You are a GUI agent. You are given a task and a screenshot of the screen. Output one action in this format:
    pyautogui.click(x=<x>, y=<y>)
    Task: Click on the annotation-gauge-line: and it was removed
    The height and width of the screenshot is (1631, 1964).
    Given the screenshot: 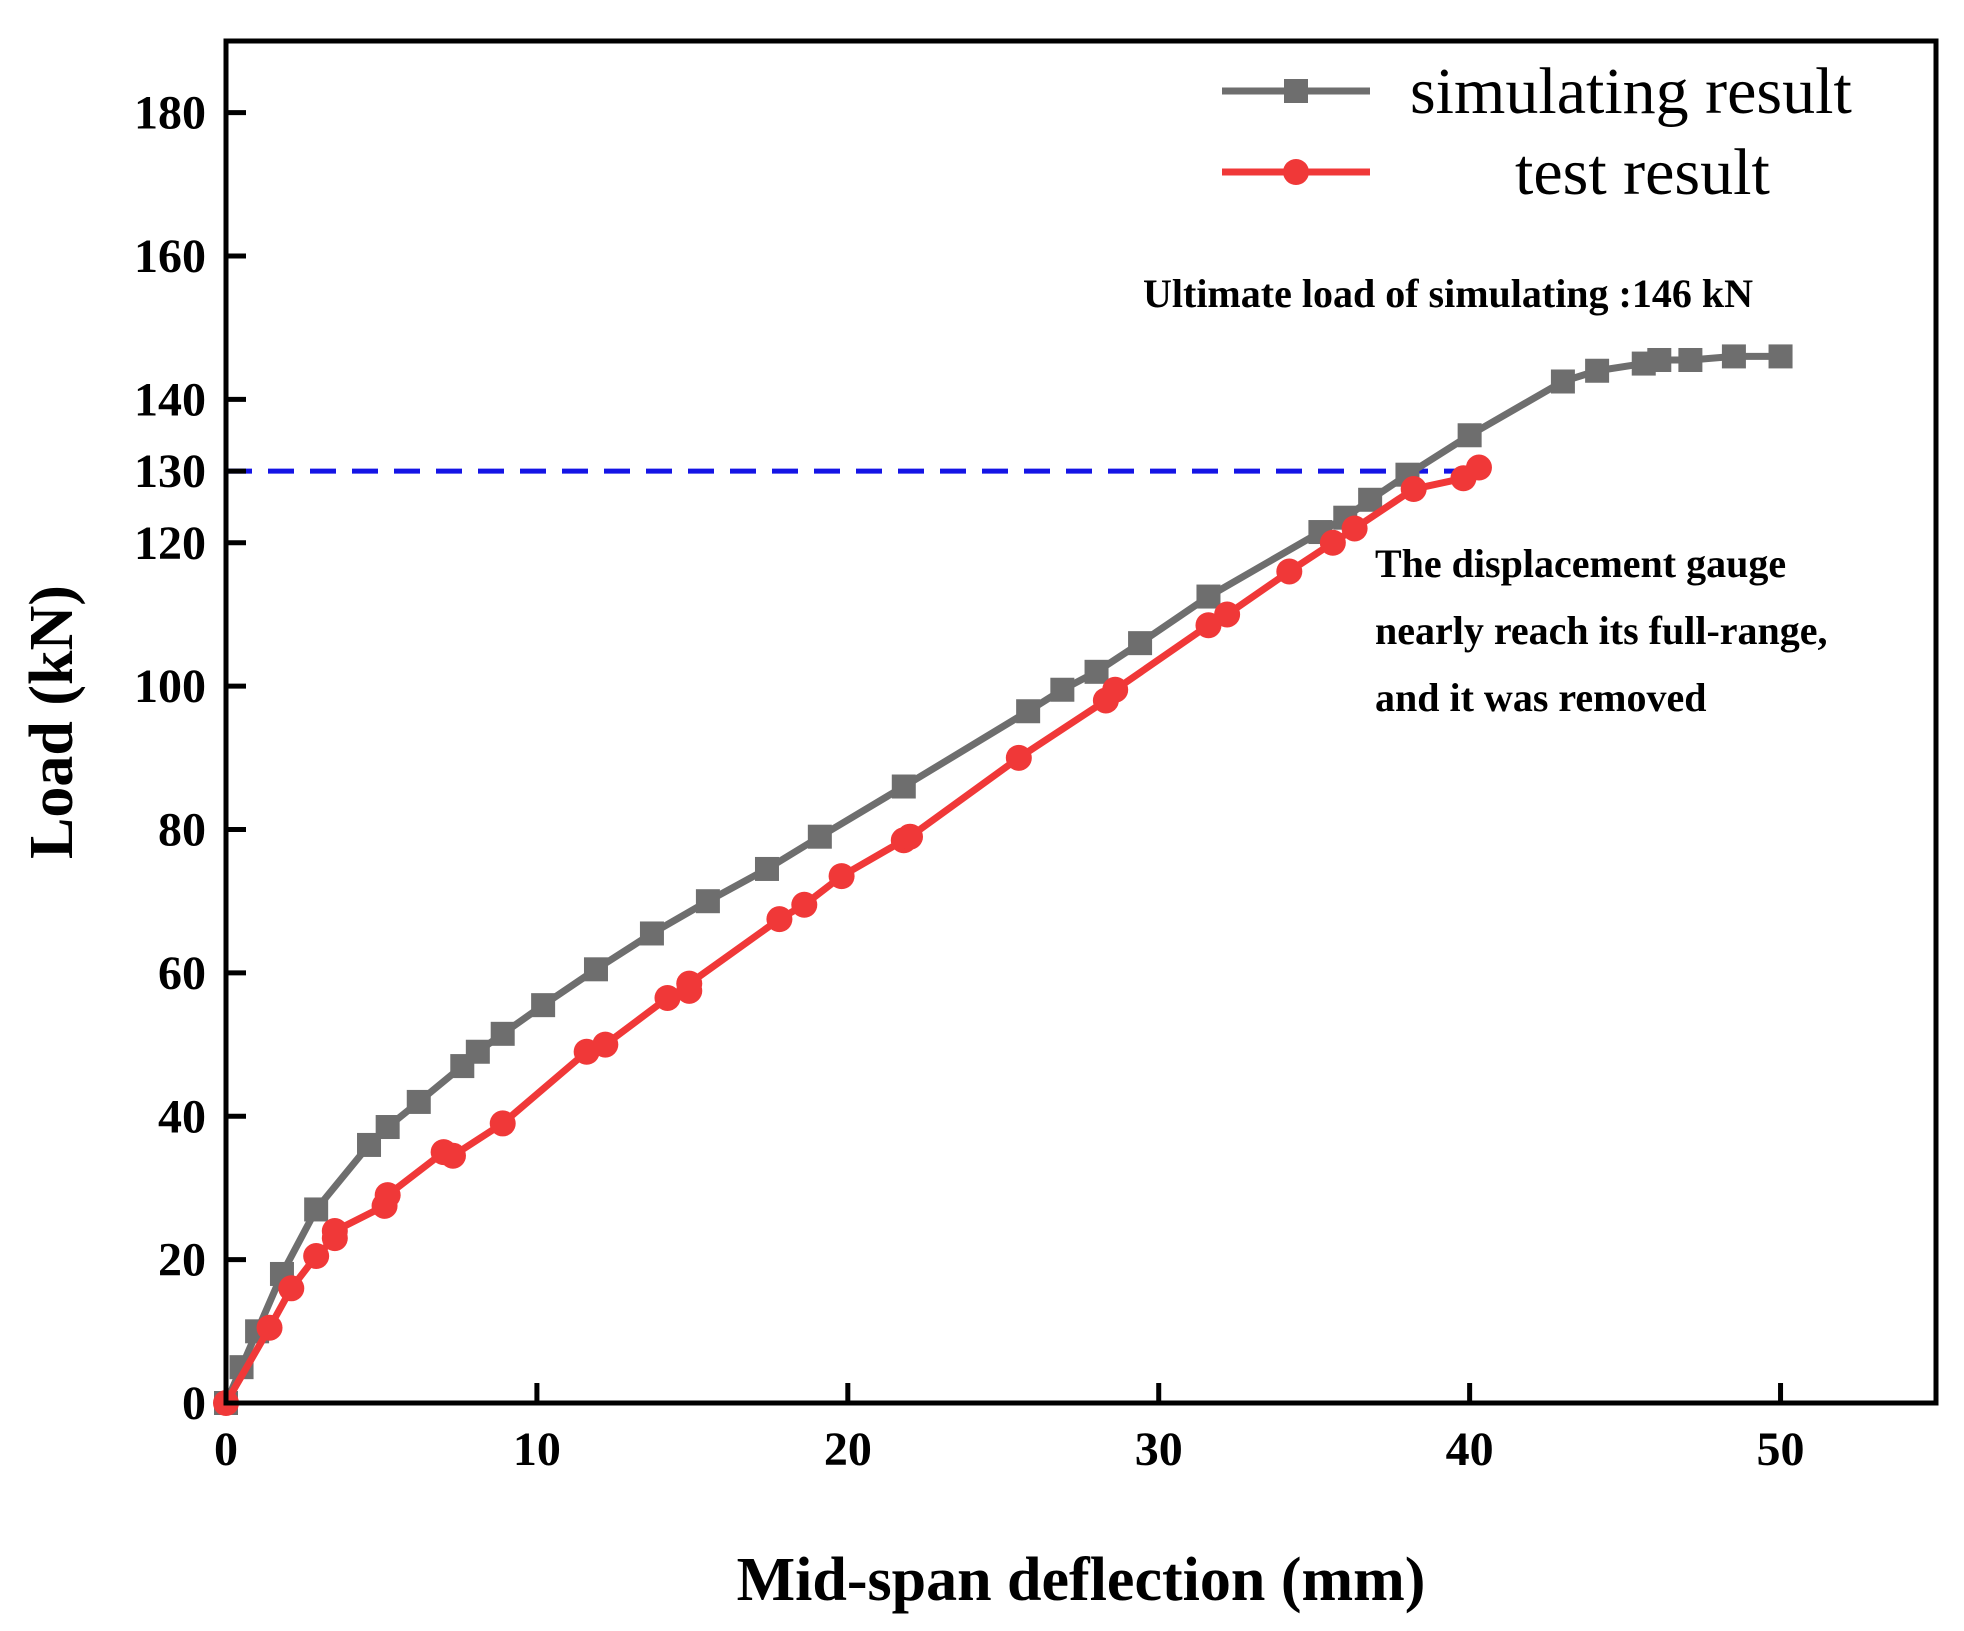 What is the action you would take?
    pyautogui.click(x=1540, y=697)
    